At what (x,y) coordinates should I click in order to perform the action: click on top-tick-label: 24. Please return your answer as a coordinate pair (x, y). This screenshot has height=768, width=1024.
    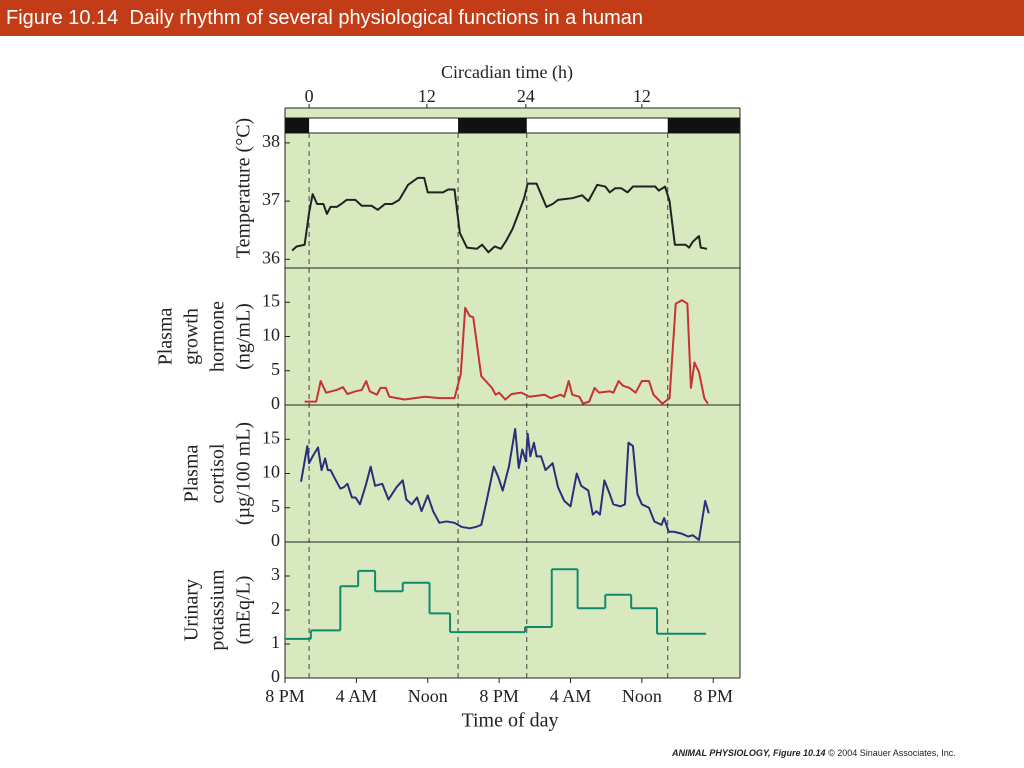
    Looking at the image, I should click on (526, 96).